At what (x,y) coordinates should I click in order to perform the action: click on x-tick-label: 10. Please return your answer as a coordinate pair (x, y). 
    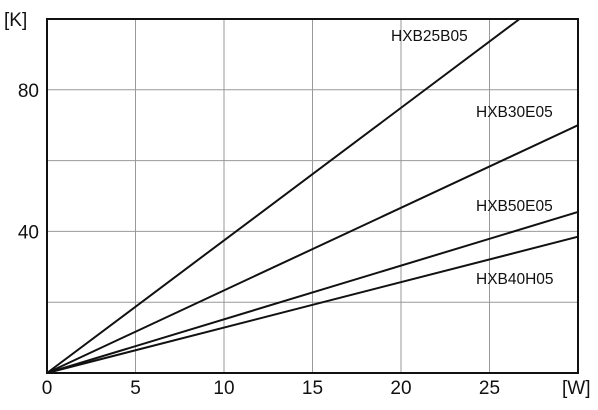
    Looking at the image, I should click on (223, 388).